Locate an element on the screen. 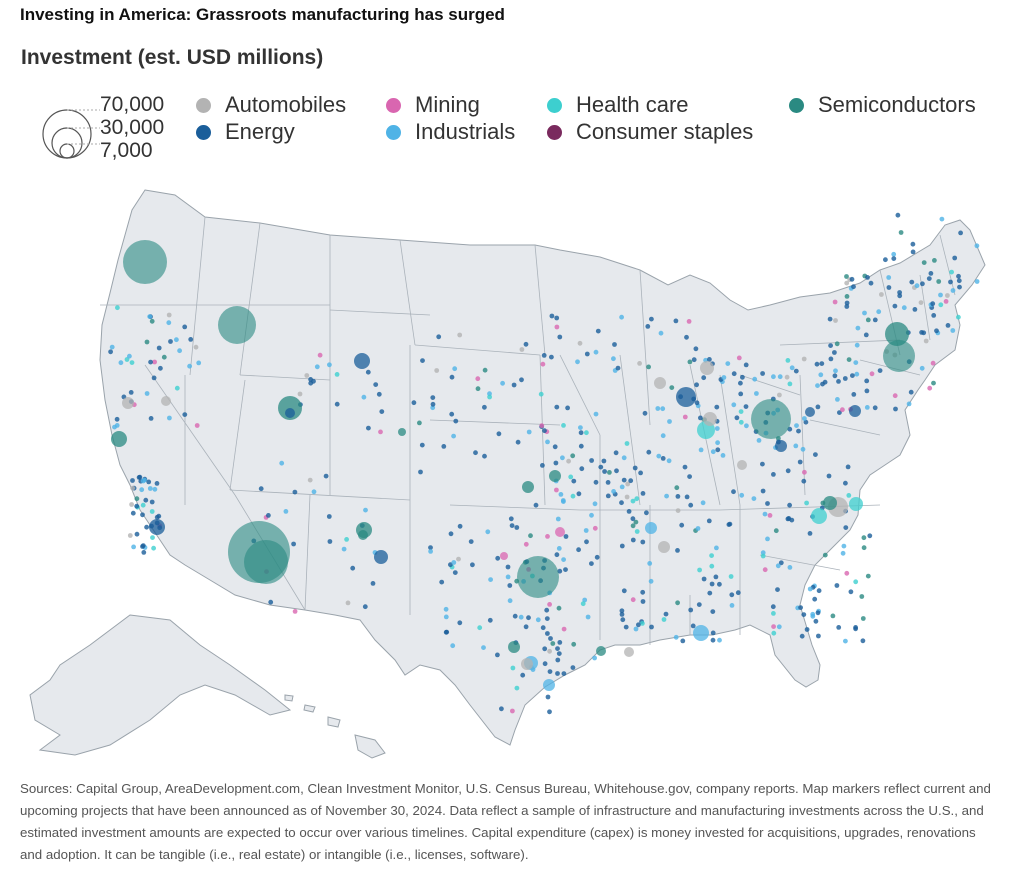 The height and width of the screenshot is (892, 1014). size-label-medium: 30,000 is located at coordinates (132, 127).